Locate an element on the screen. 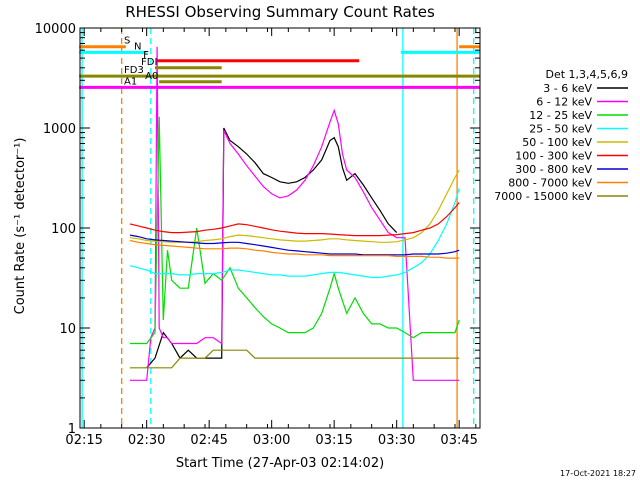  flag-label-3: FDI is located at coordinates (149, 62).